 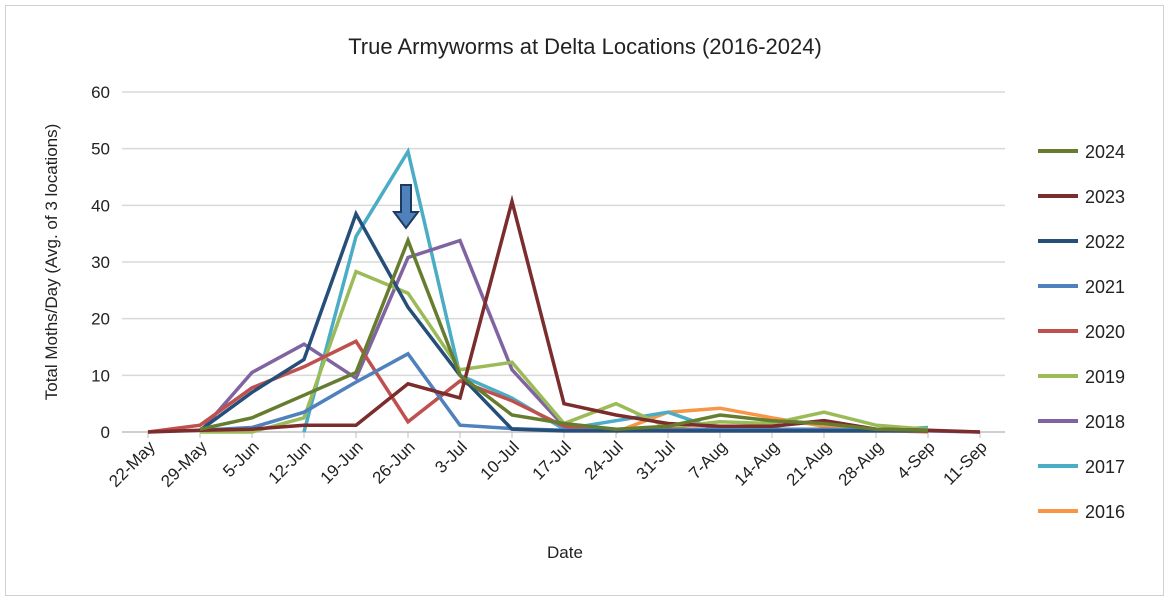 What do you see at coordinates (604, 460) in the screenshot?
I see `x-tick-label: 24-Jul` at bounding box center [604, 460].